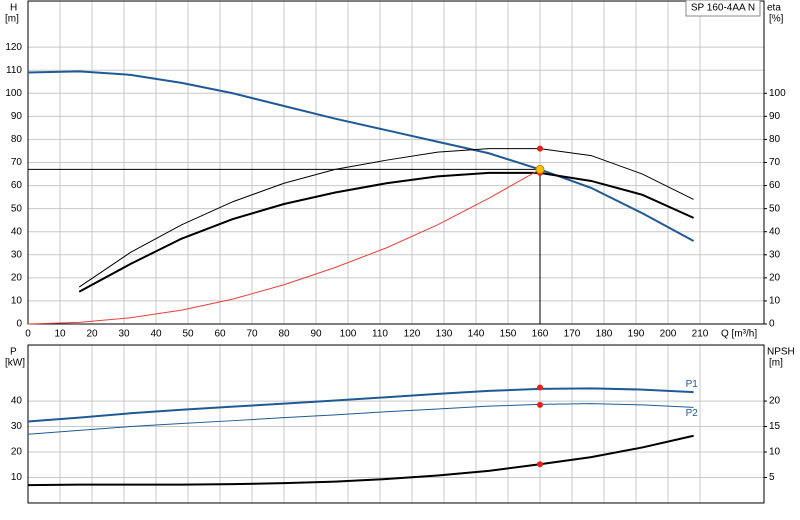  I want to click on x-tick-label: 110, so click(380, 334).